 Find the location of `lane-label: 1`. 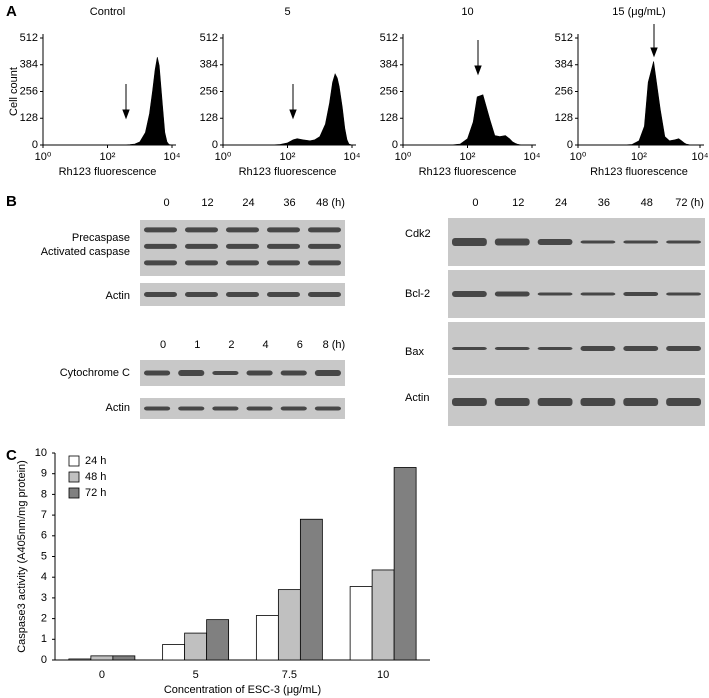

lane-label: 1 is located at coordinates (197, 345).